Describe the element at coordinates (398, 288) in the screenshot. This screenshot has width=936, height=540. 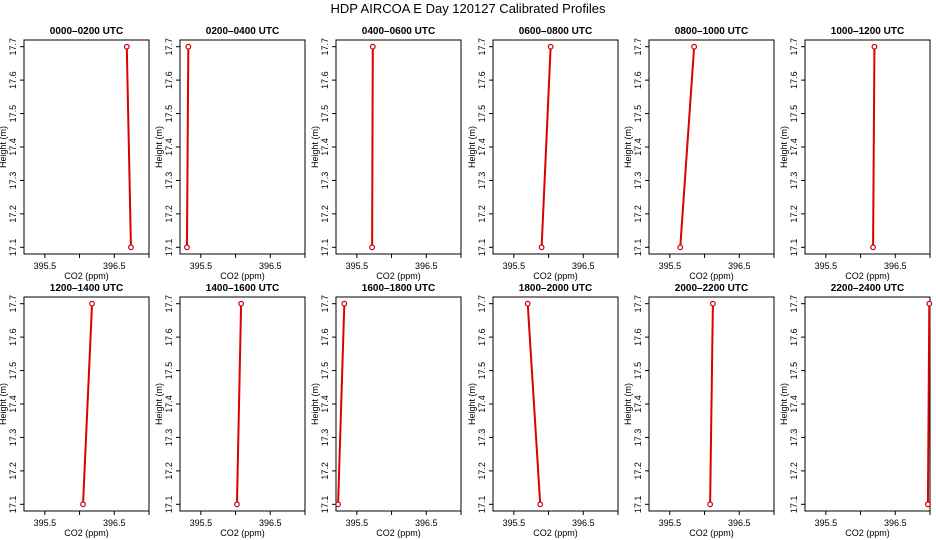
I see `panel-title: 1600–1800 UTC` at that location.